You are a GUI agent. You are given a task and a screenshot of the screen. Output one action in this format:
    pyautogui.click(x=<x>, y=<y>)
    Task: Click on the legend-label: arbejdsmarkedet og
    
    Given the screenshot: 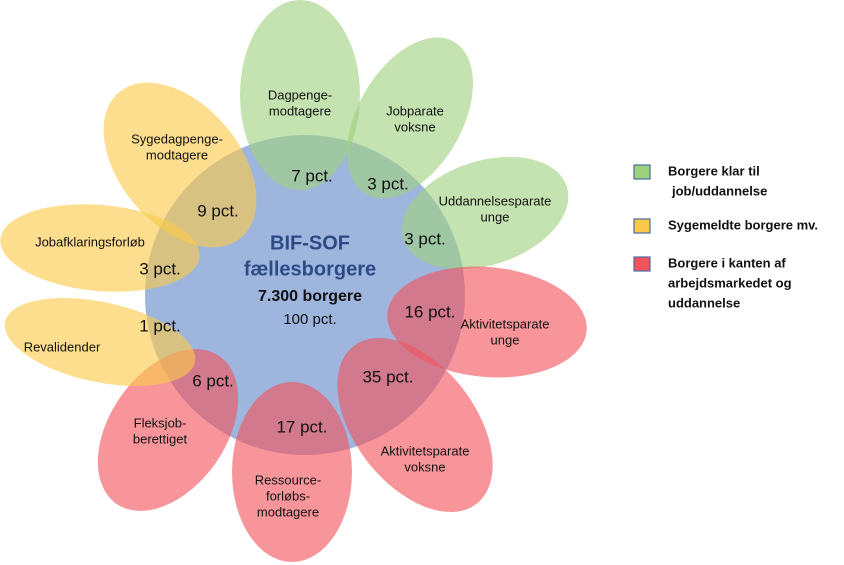 What is the action you would take?
    pyautogui.click(x=730, y=282)
    